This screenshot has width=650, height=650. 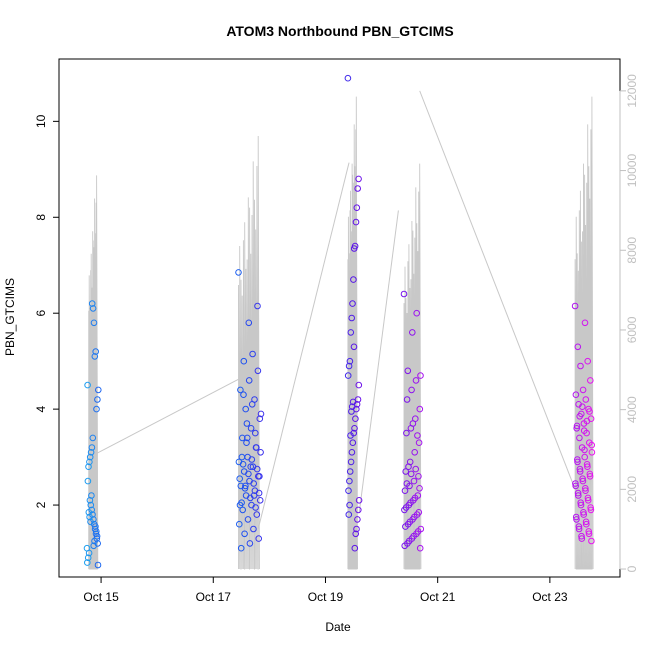 What do you see at coordinates (632, 409) in the screenshot?
I see `y2-tick-label: 4000` at bounding box center [632, 409].